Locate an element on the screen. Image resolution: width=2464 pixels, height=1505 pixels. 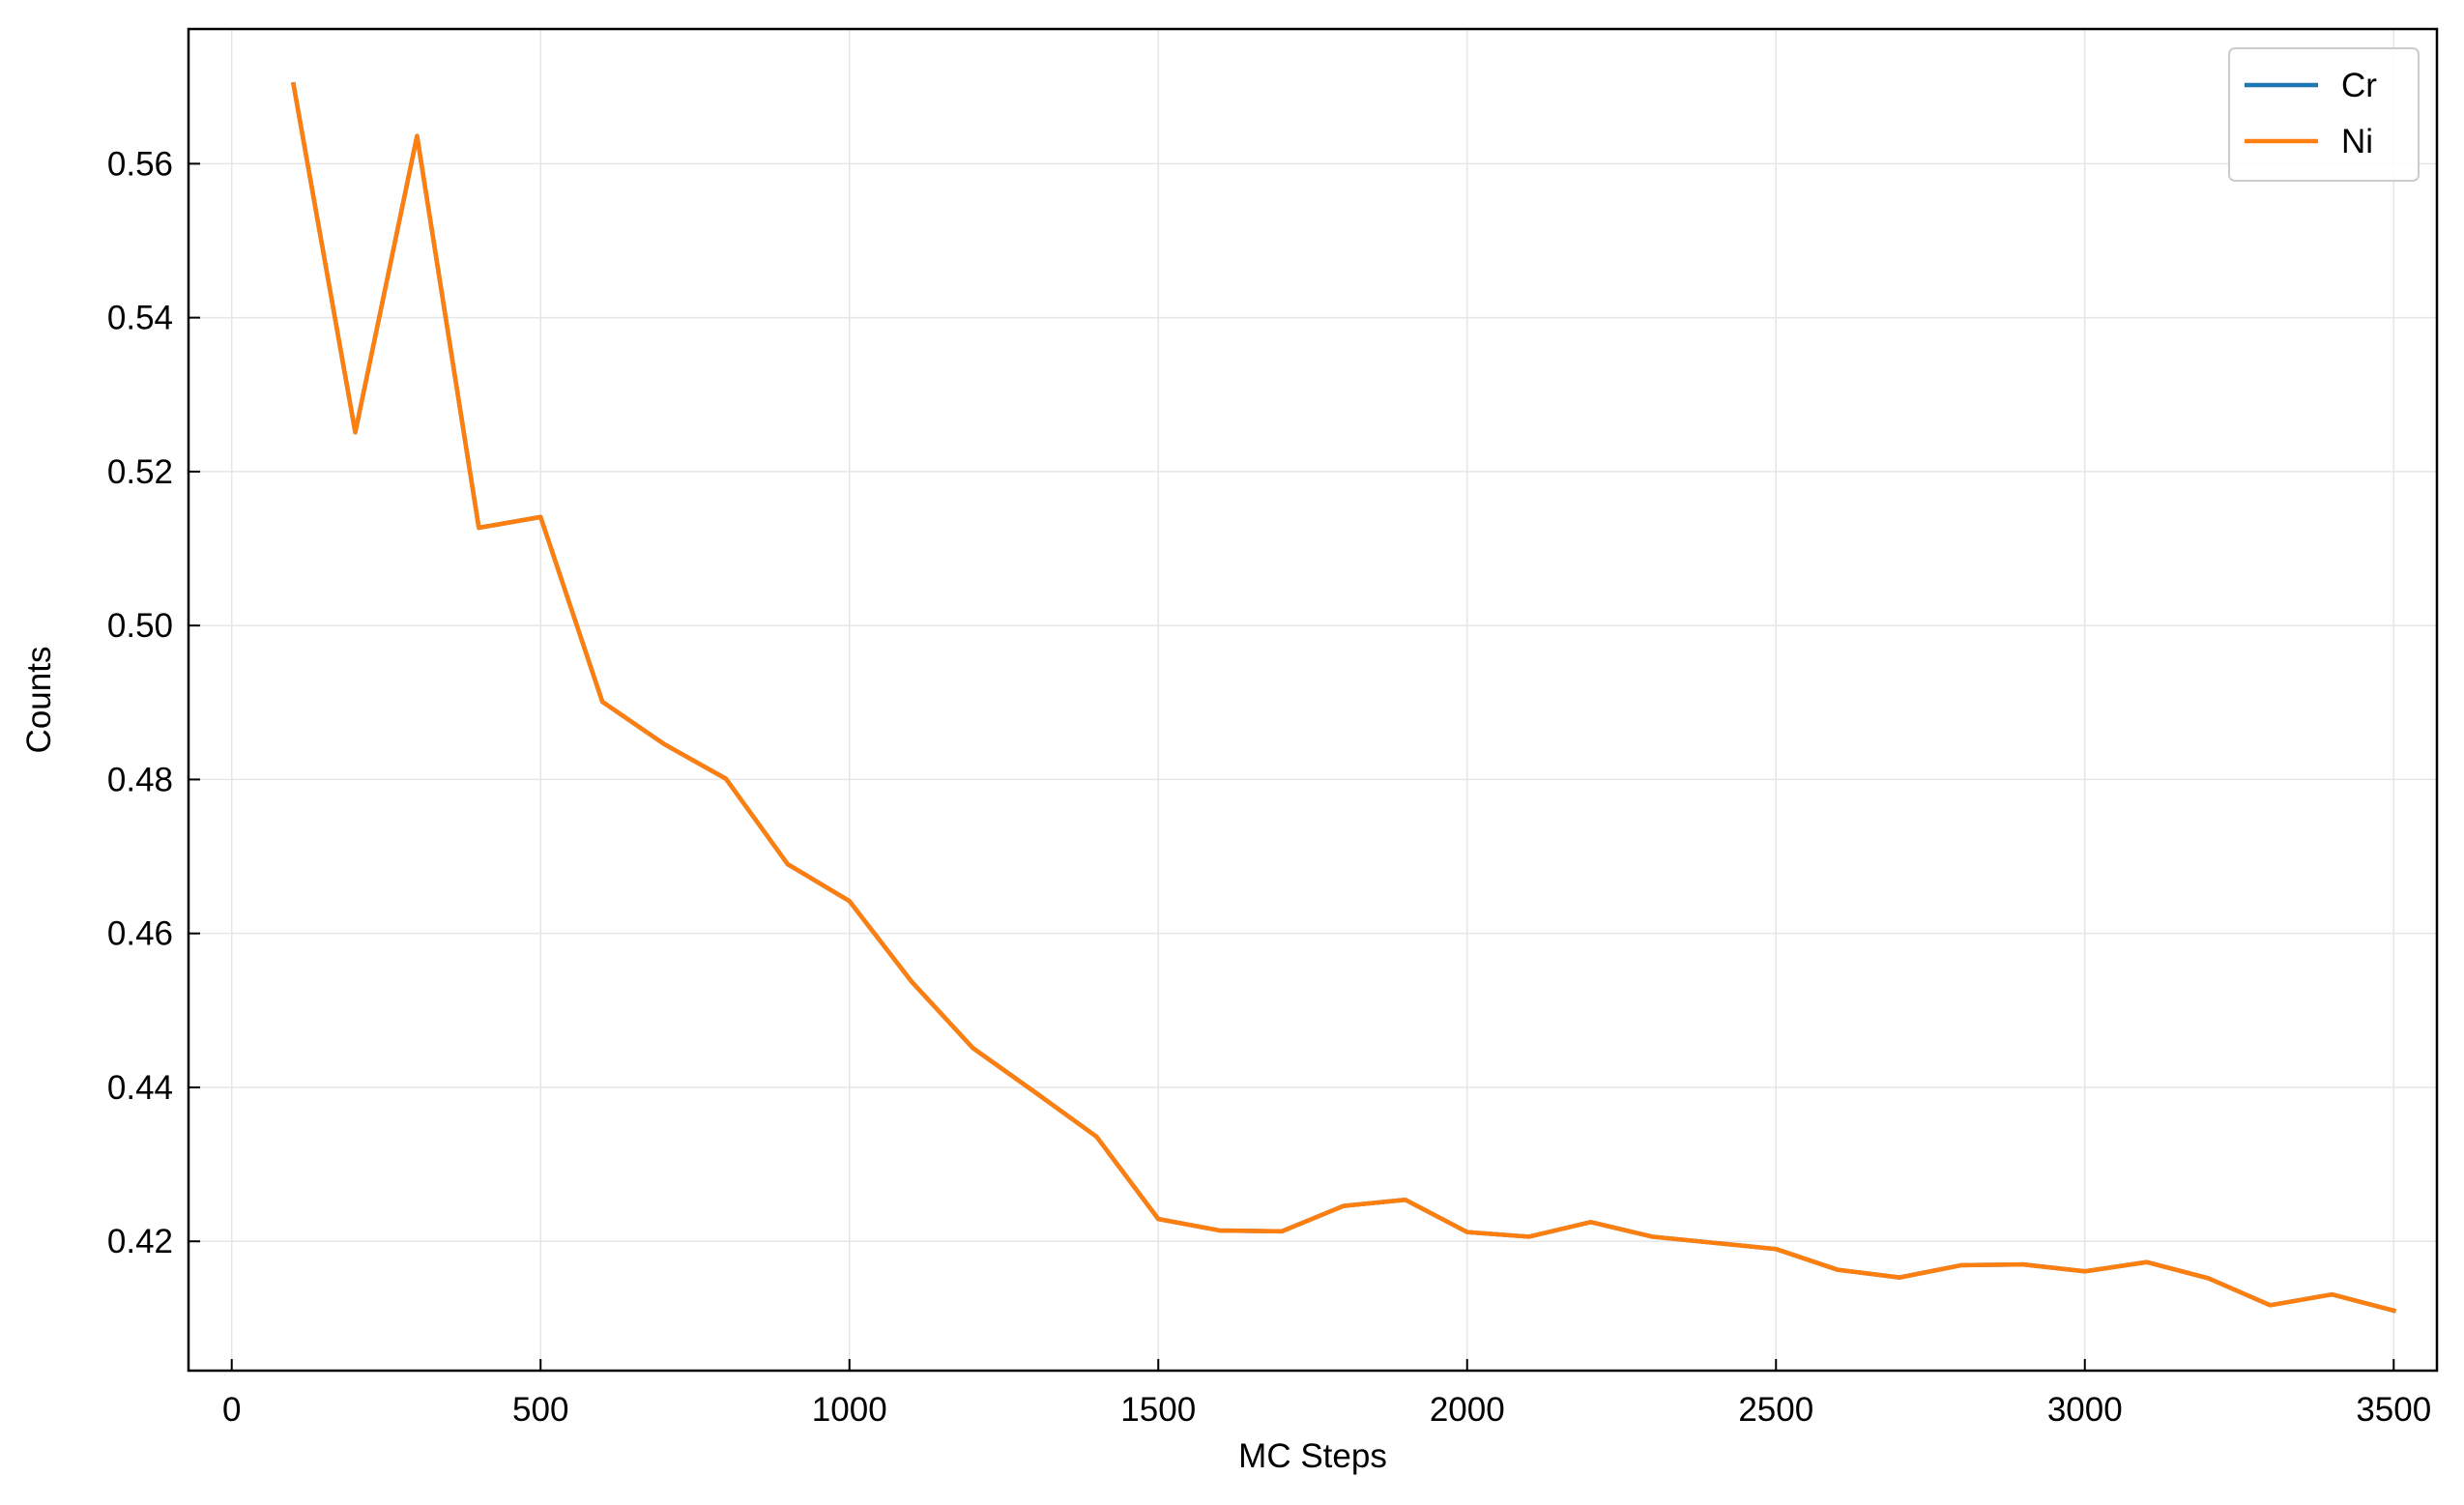
legend: Cr Ni is located at coordinates (2324, 114).